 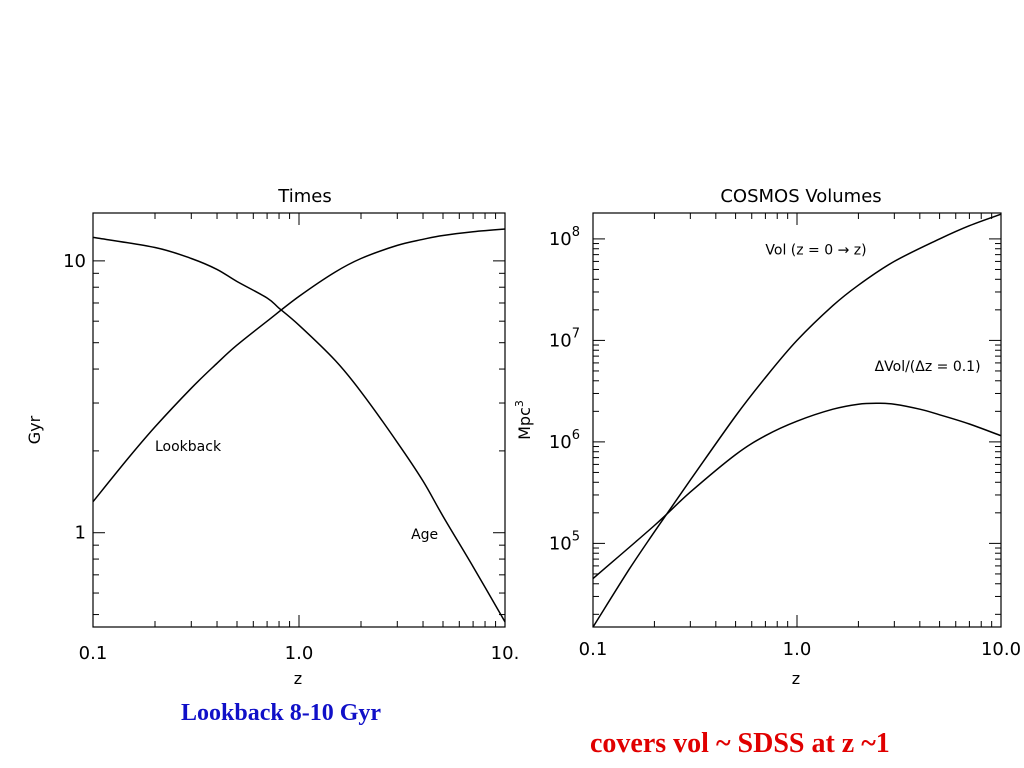 What do you see at coordinates (34, 429) in the screenshot?
I see `y-axis-label: Gyr` at bounding box center [34, 429].